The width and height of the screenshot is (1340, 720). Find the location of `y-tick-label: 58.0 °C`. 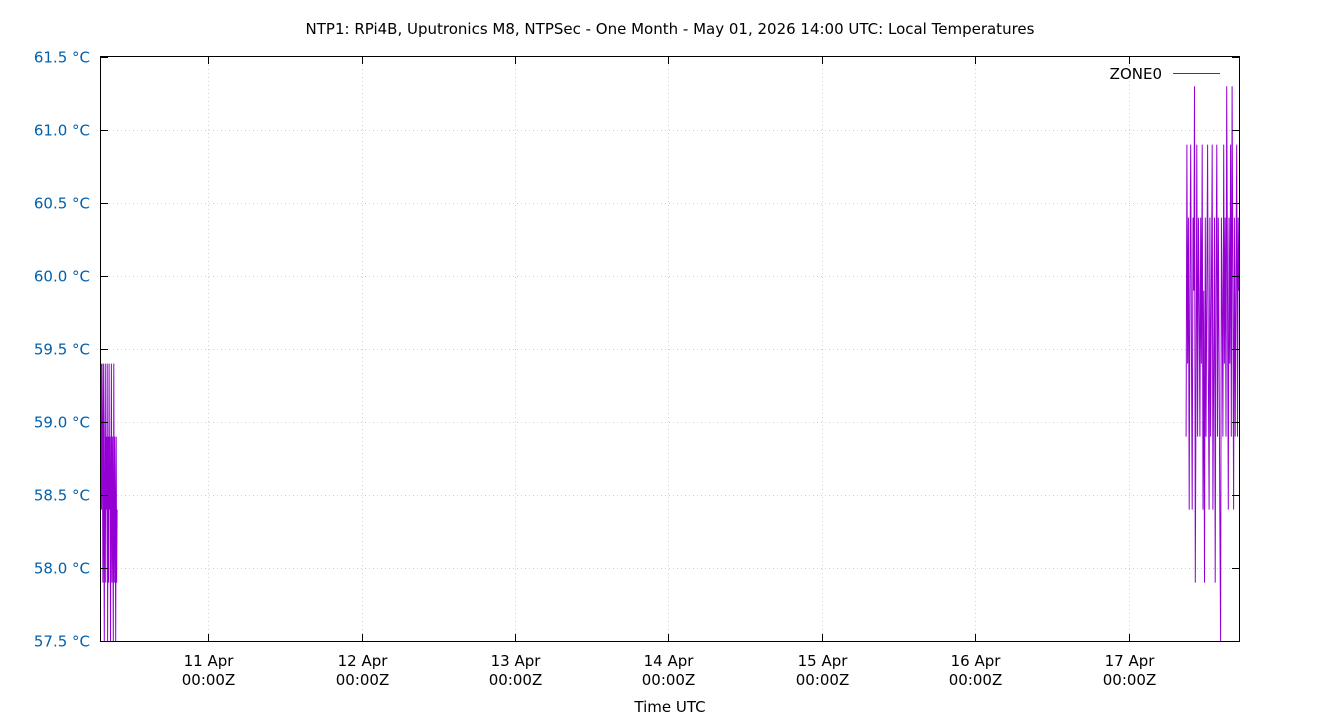

y-tick-label: 58.0 °C is located at coordinates (62, 569).